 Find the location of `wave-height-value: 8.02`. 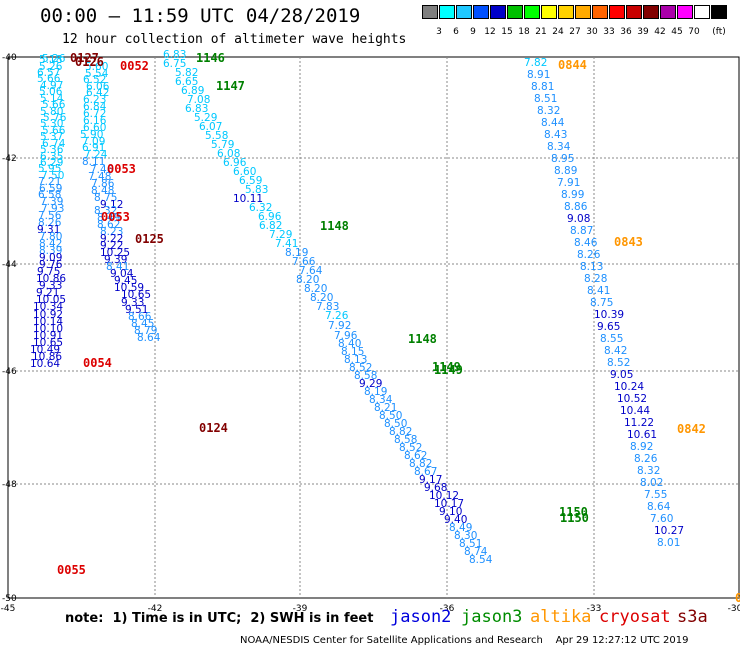

wave-height-value: 8.02 is located at coordinates (651, 483).